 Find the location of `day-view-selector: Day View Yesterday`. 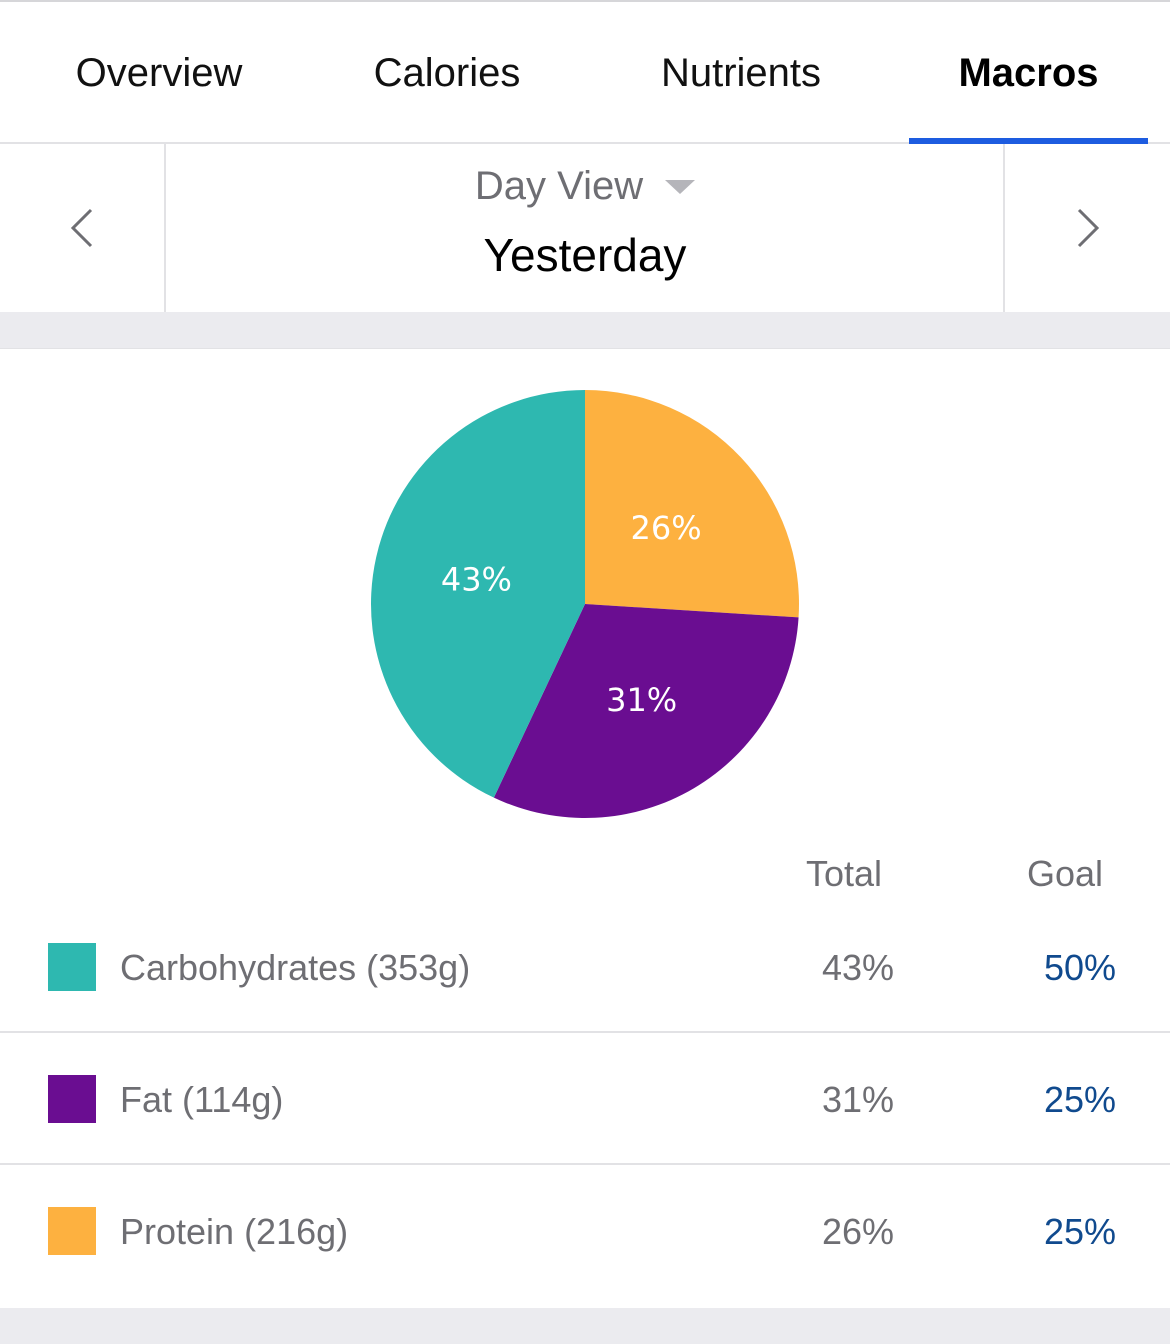

day-view-selector: Day View Yesterday is located at coordinates (585, 228).